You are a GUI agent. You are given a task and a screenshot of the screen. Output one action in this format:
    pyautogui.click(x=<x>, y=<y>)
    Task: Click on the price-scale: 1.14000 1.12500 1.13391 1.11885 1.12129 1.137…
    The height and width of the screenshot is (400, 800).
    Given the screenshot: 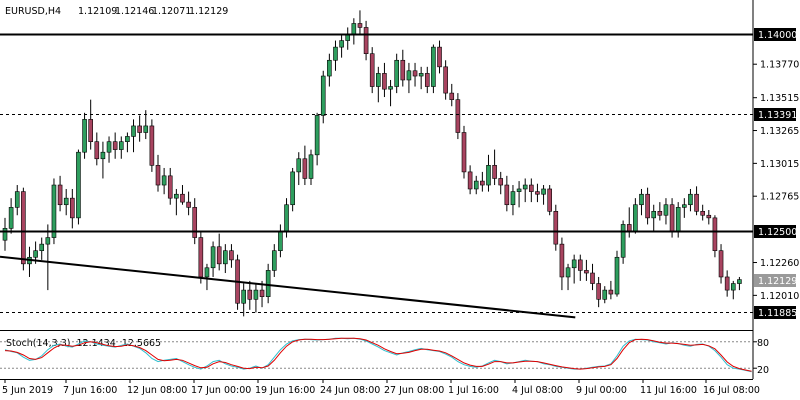 What is the action you would take?
    pyautogui.click(x=776, y=173)
    